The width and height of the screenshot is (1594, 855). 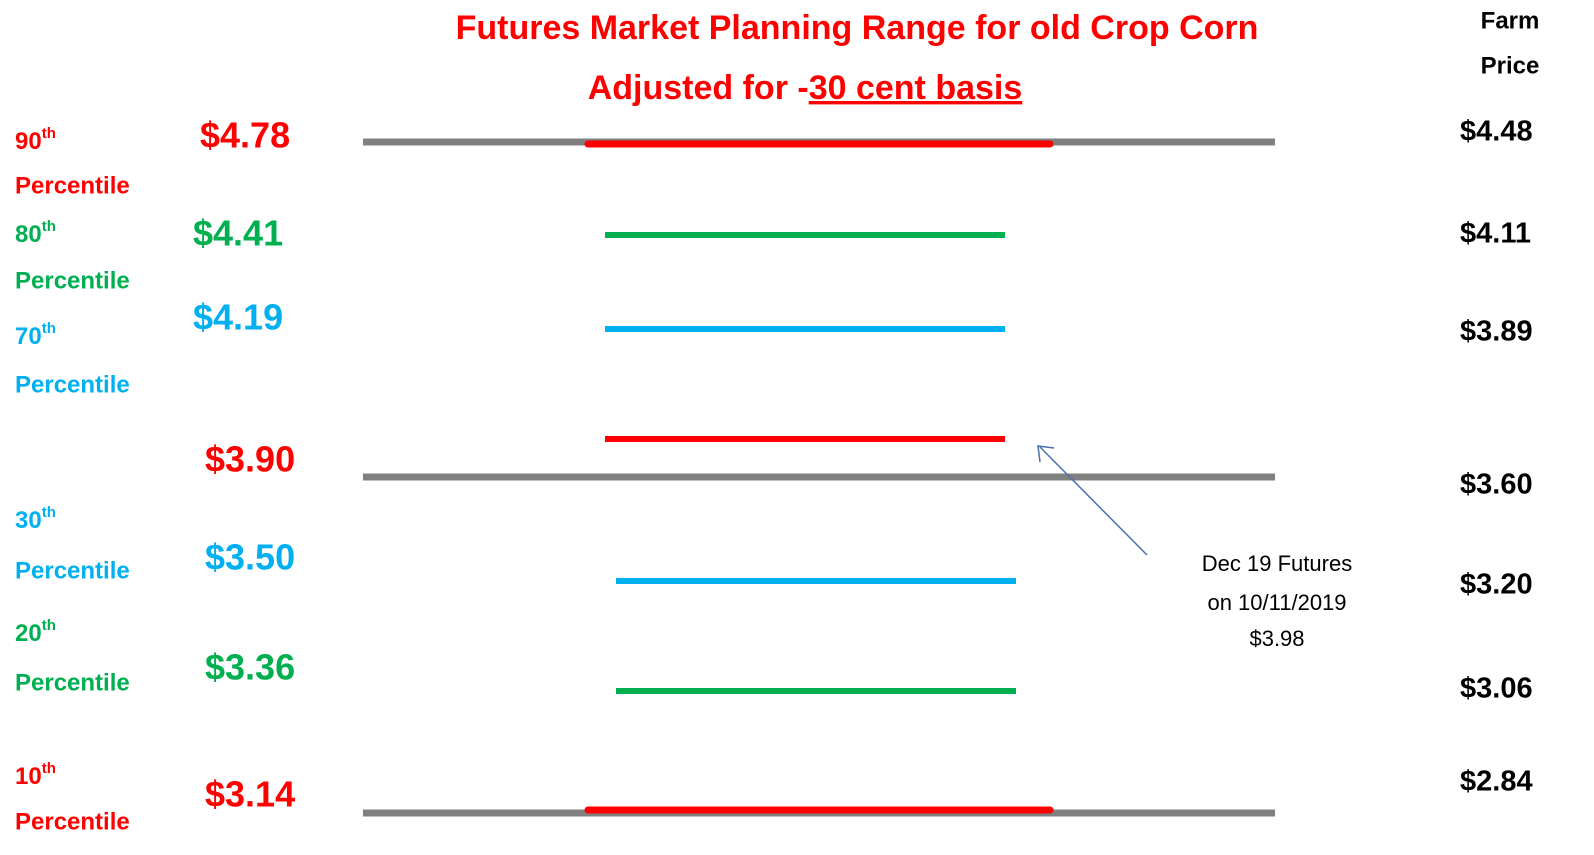 What do you see at coordinates (698, 88) in the screenshot?
I see `subtitle-prefix: Adjusted for -` at bounding box center [698, 88].